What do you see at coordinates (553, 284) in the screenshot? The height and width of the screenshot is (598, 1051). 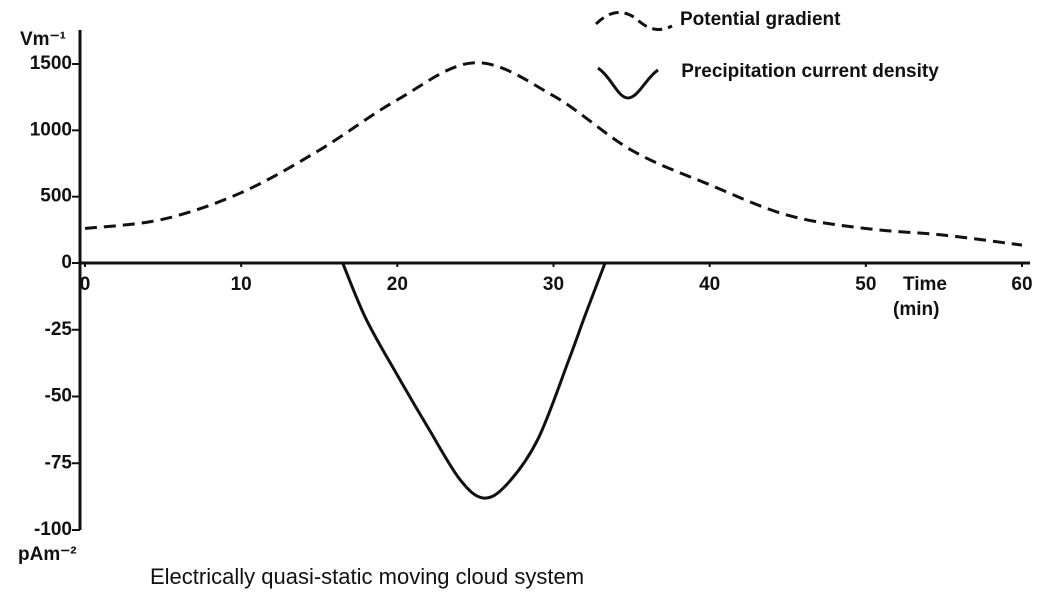 I see `x-tick-label: 30` at bounding box center [553, 284].